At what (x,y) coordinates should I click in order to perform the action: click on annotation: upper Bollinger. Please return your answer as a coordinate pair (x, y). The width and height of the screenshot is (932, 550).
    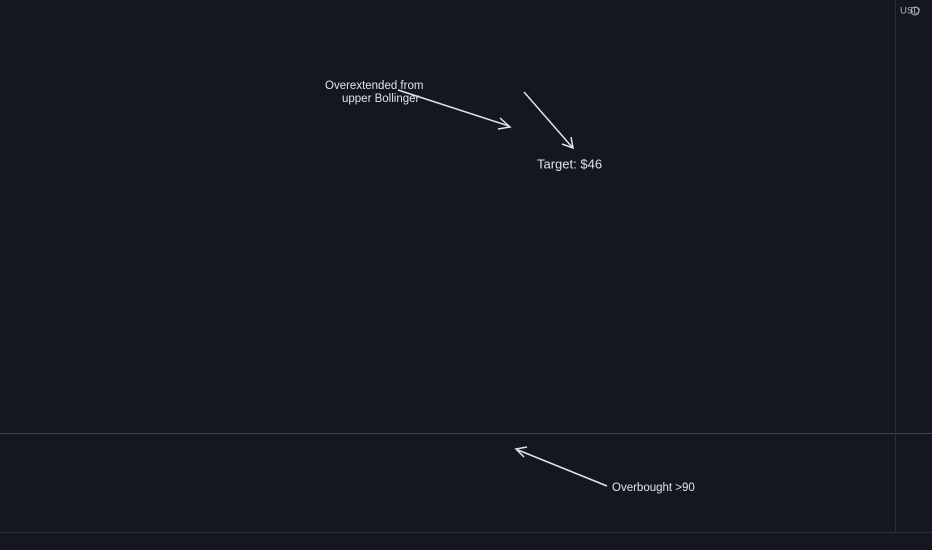
    Looking at the image, I should click on (381, 99).